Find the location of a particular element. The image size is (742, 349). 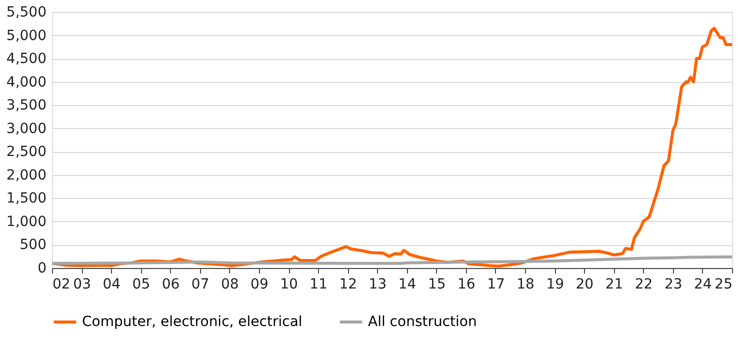

y-tick-label: 1,500 is located at coordinates (26, 198).